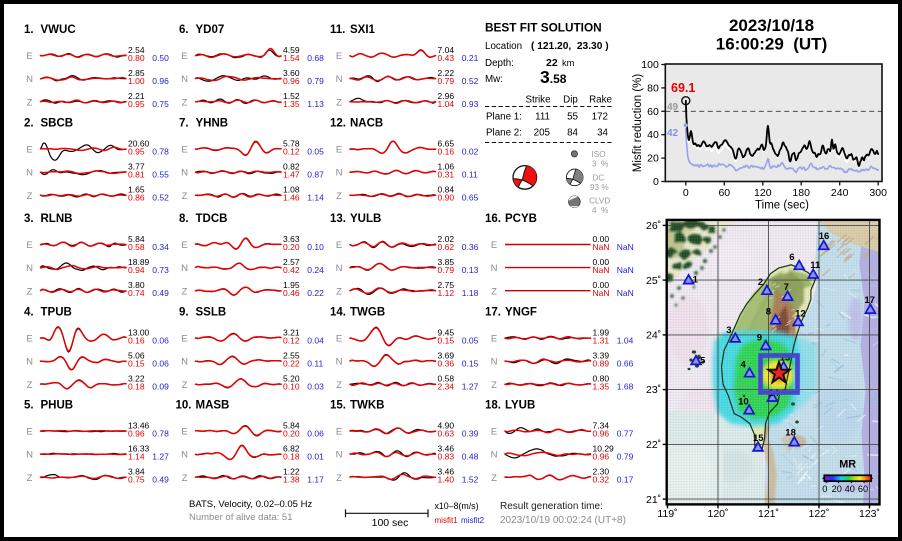 The width and height of the screenshot is (902, 541). I want to click on svg-text: Result generation time:, so click(551, 506).